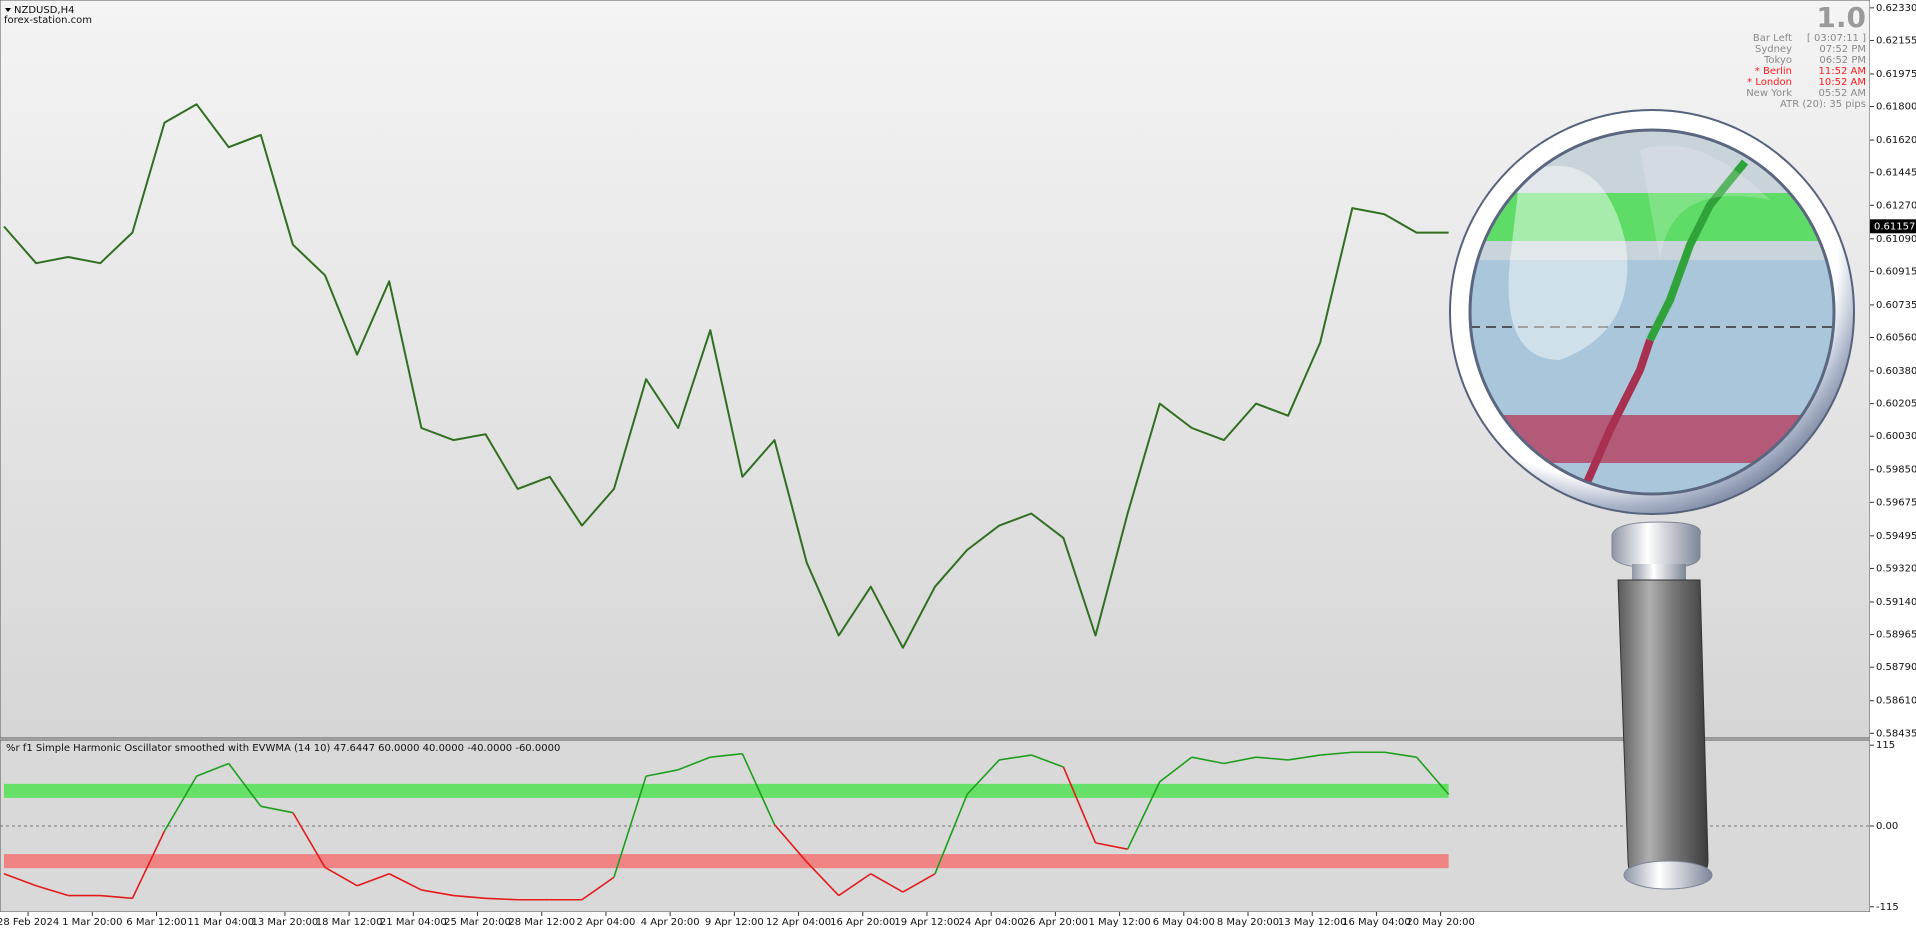  Describe the element at coordinates (1842, 49) in the screenshot. I see `info-value: 07:52 PM` at that location.